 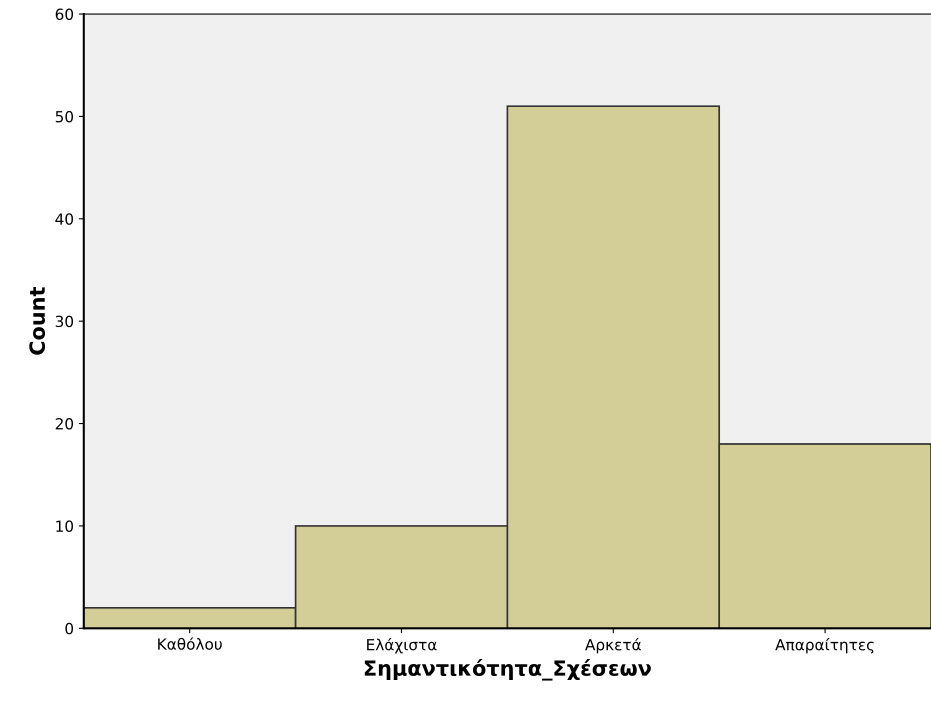 What do you see at coordinates (65, 526) in the screenshot?
I see `y-tick-label: 10` at bounding box center [65, 526].